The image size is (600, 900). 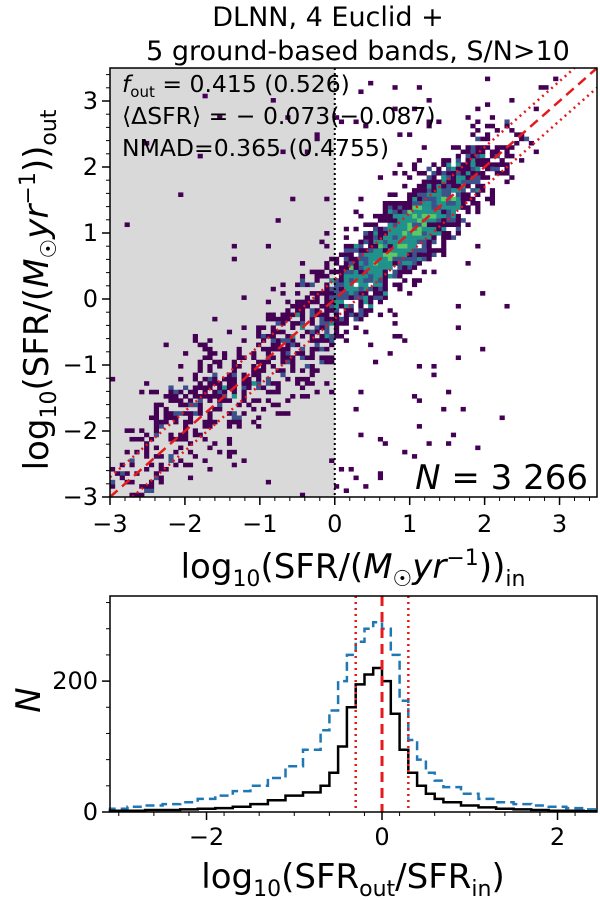 What do you see at coordinates (90, 299) in the screenshot?
I see `y-tick-label: 0` at bounding box center [90, 299].